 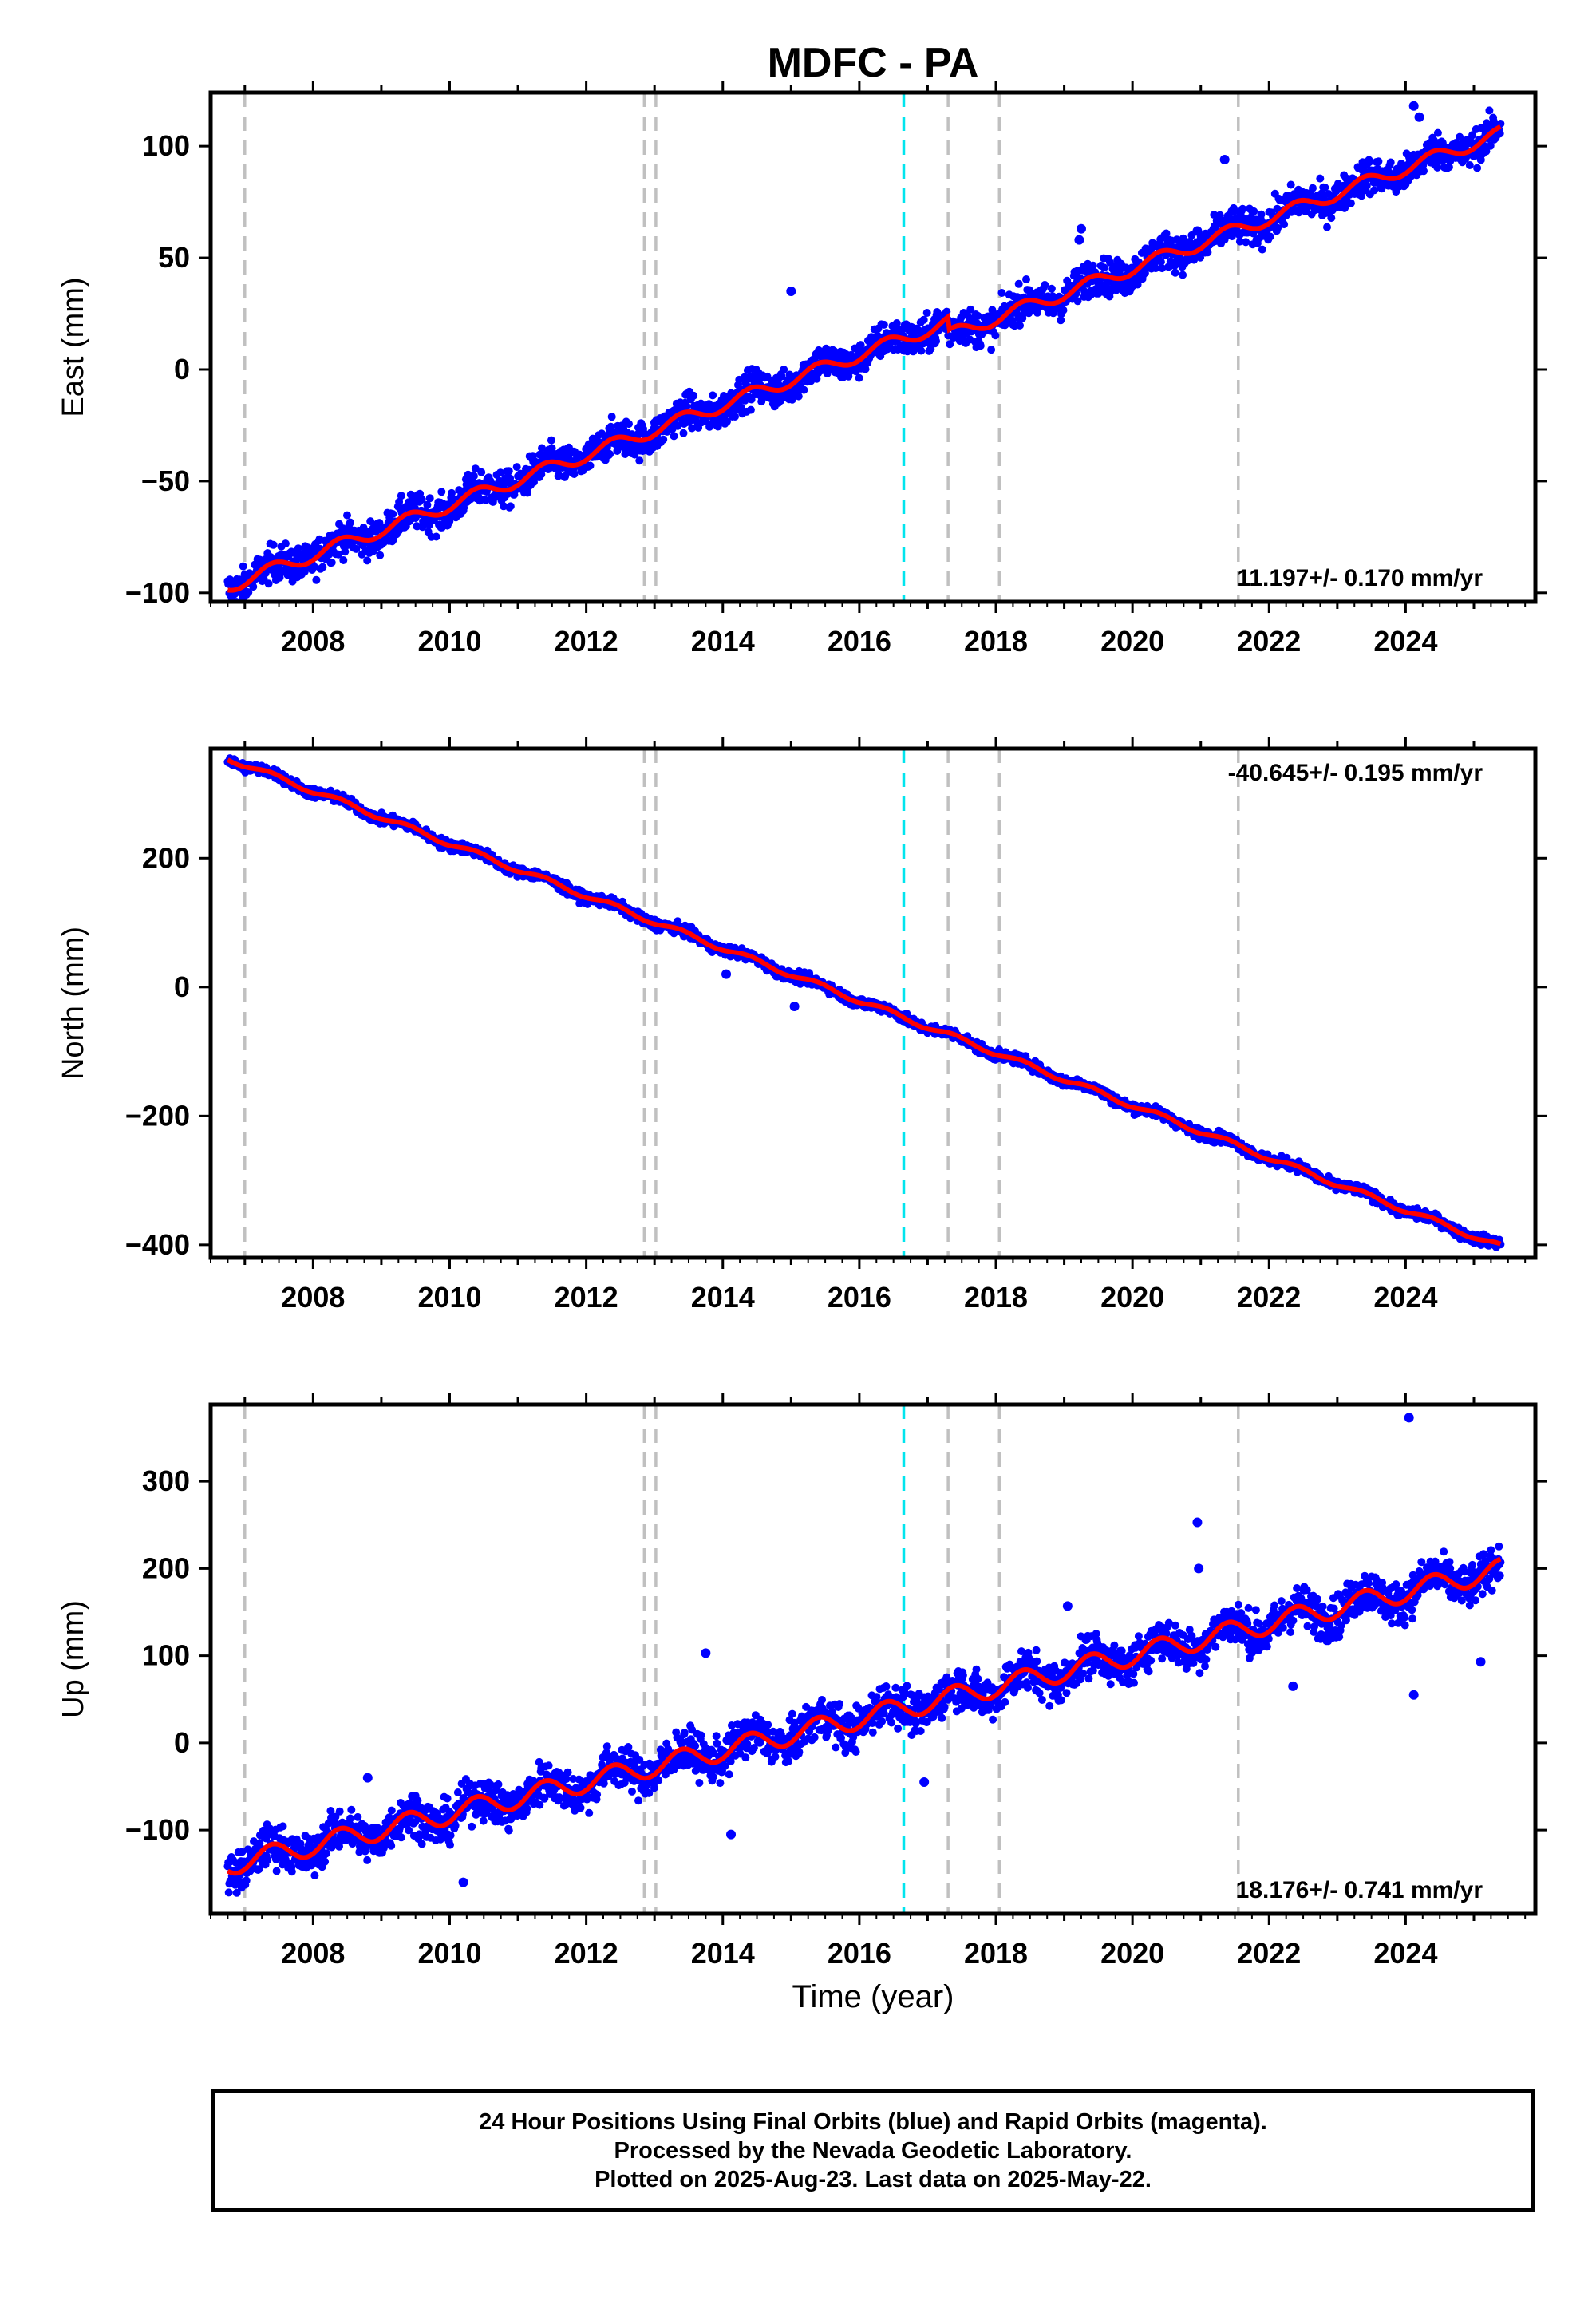 What do you see at coordinates (182, 369) in the screenshot?
I see `y-tick-label: 0` at bounding box center [182, 369].